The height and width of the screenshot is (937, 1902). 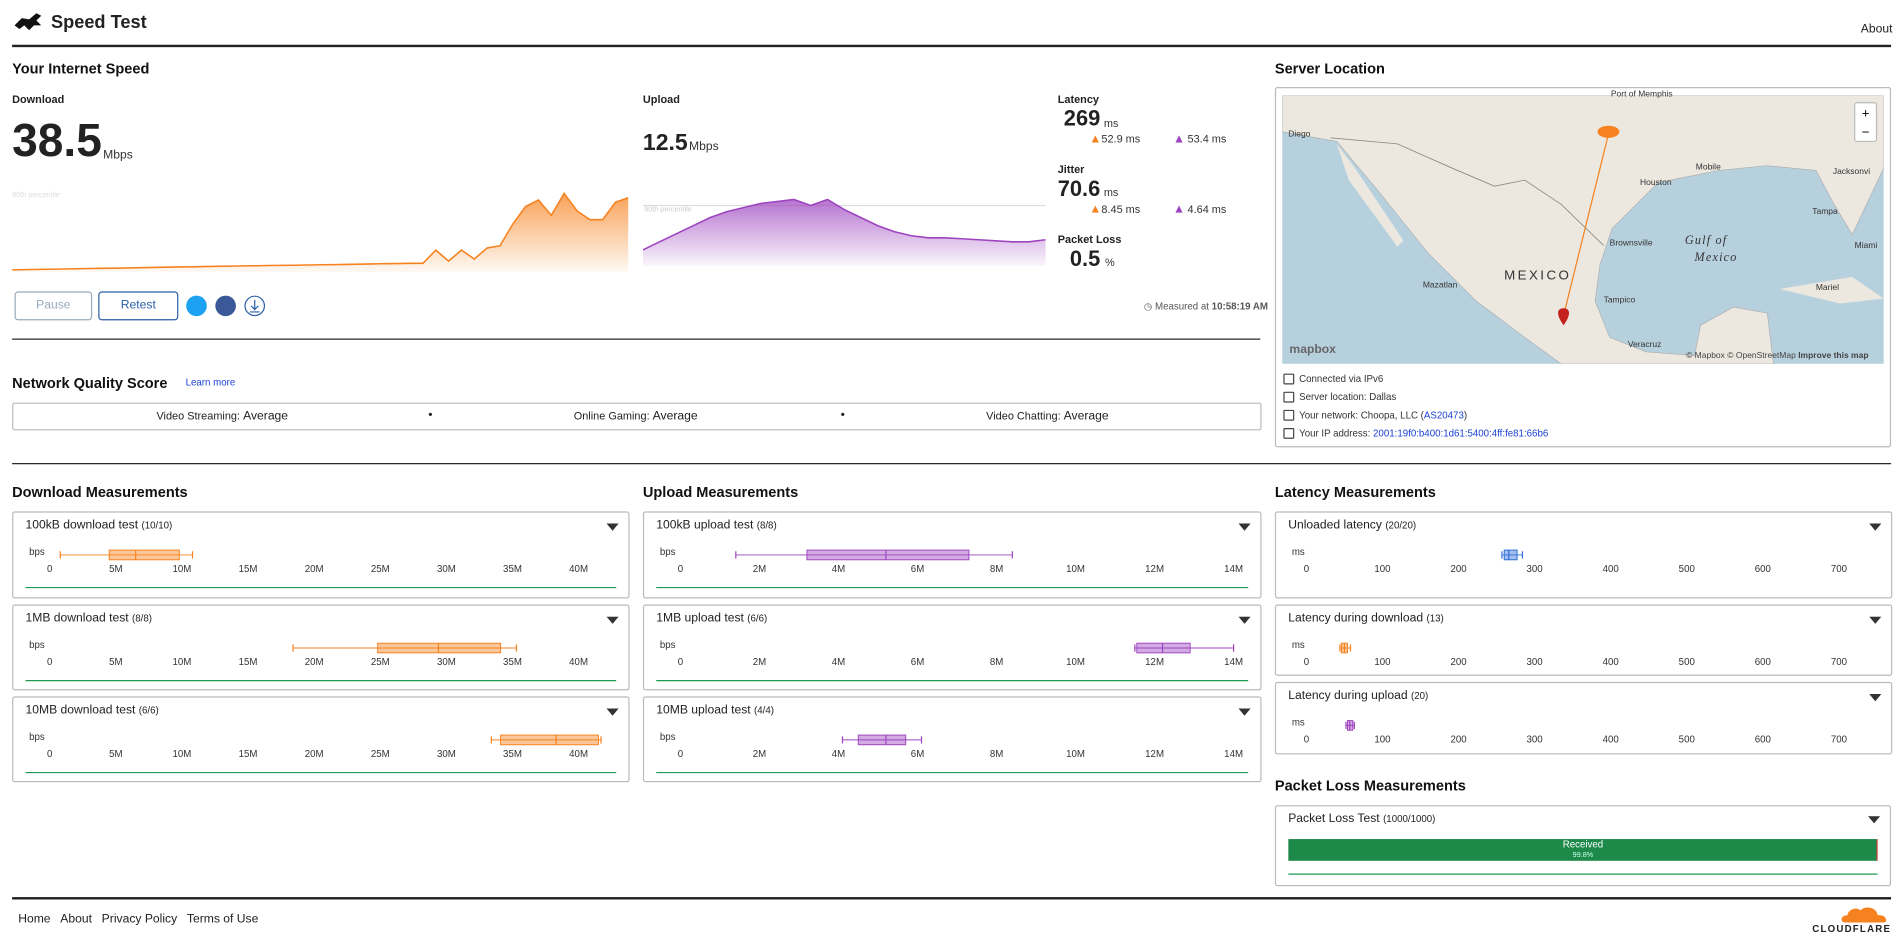 What do you see at coordinates (76, 919) in the screenshot?
I see `footer-link: About` at bounding box center [76, 919].